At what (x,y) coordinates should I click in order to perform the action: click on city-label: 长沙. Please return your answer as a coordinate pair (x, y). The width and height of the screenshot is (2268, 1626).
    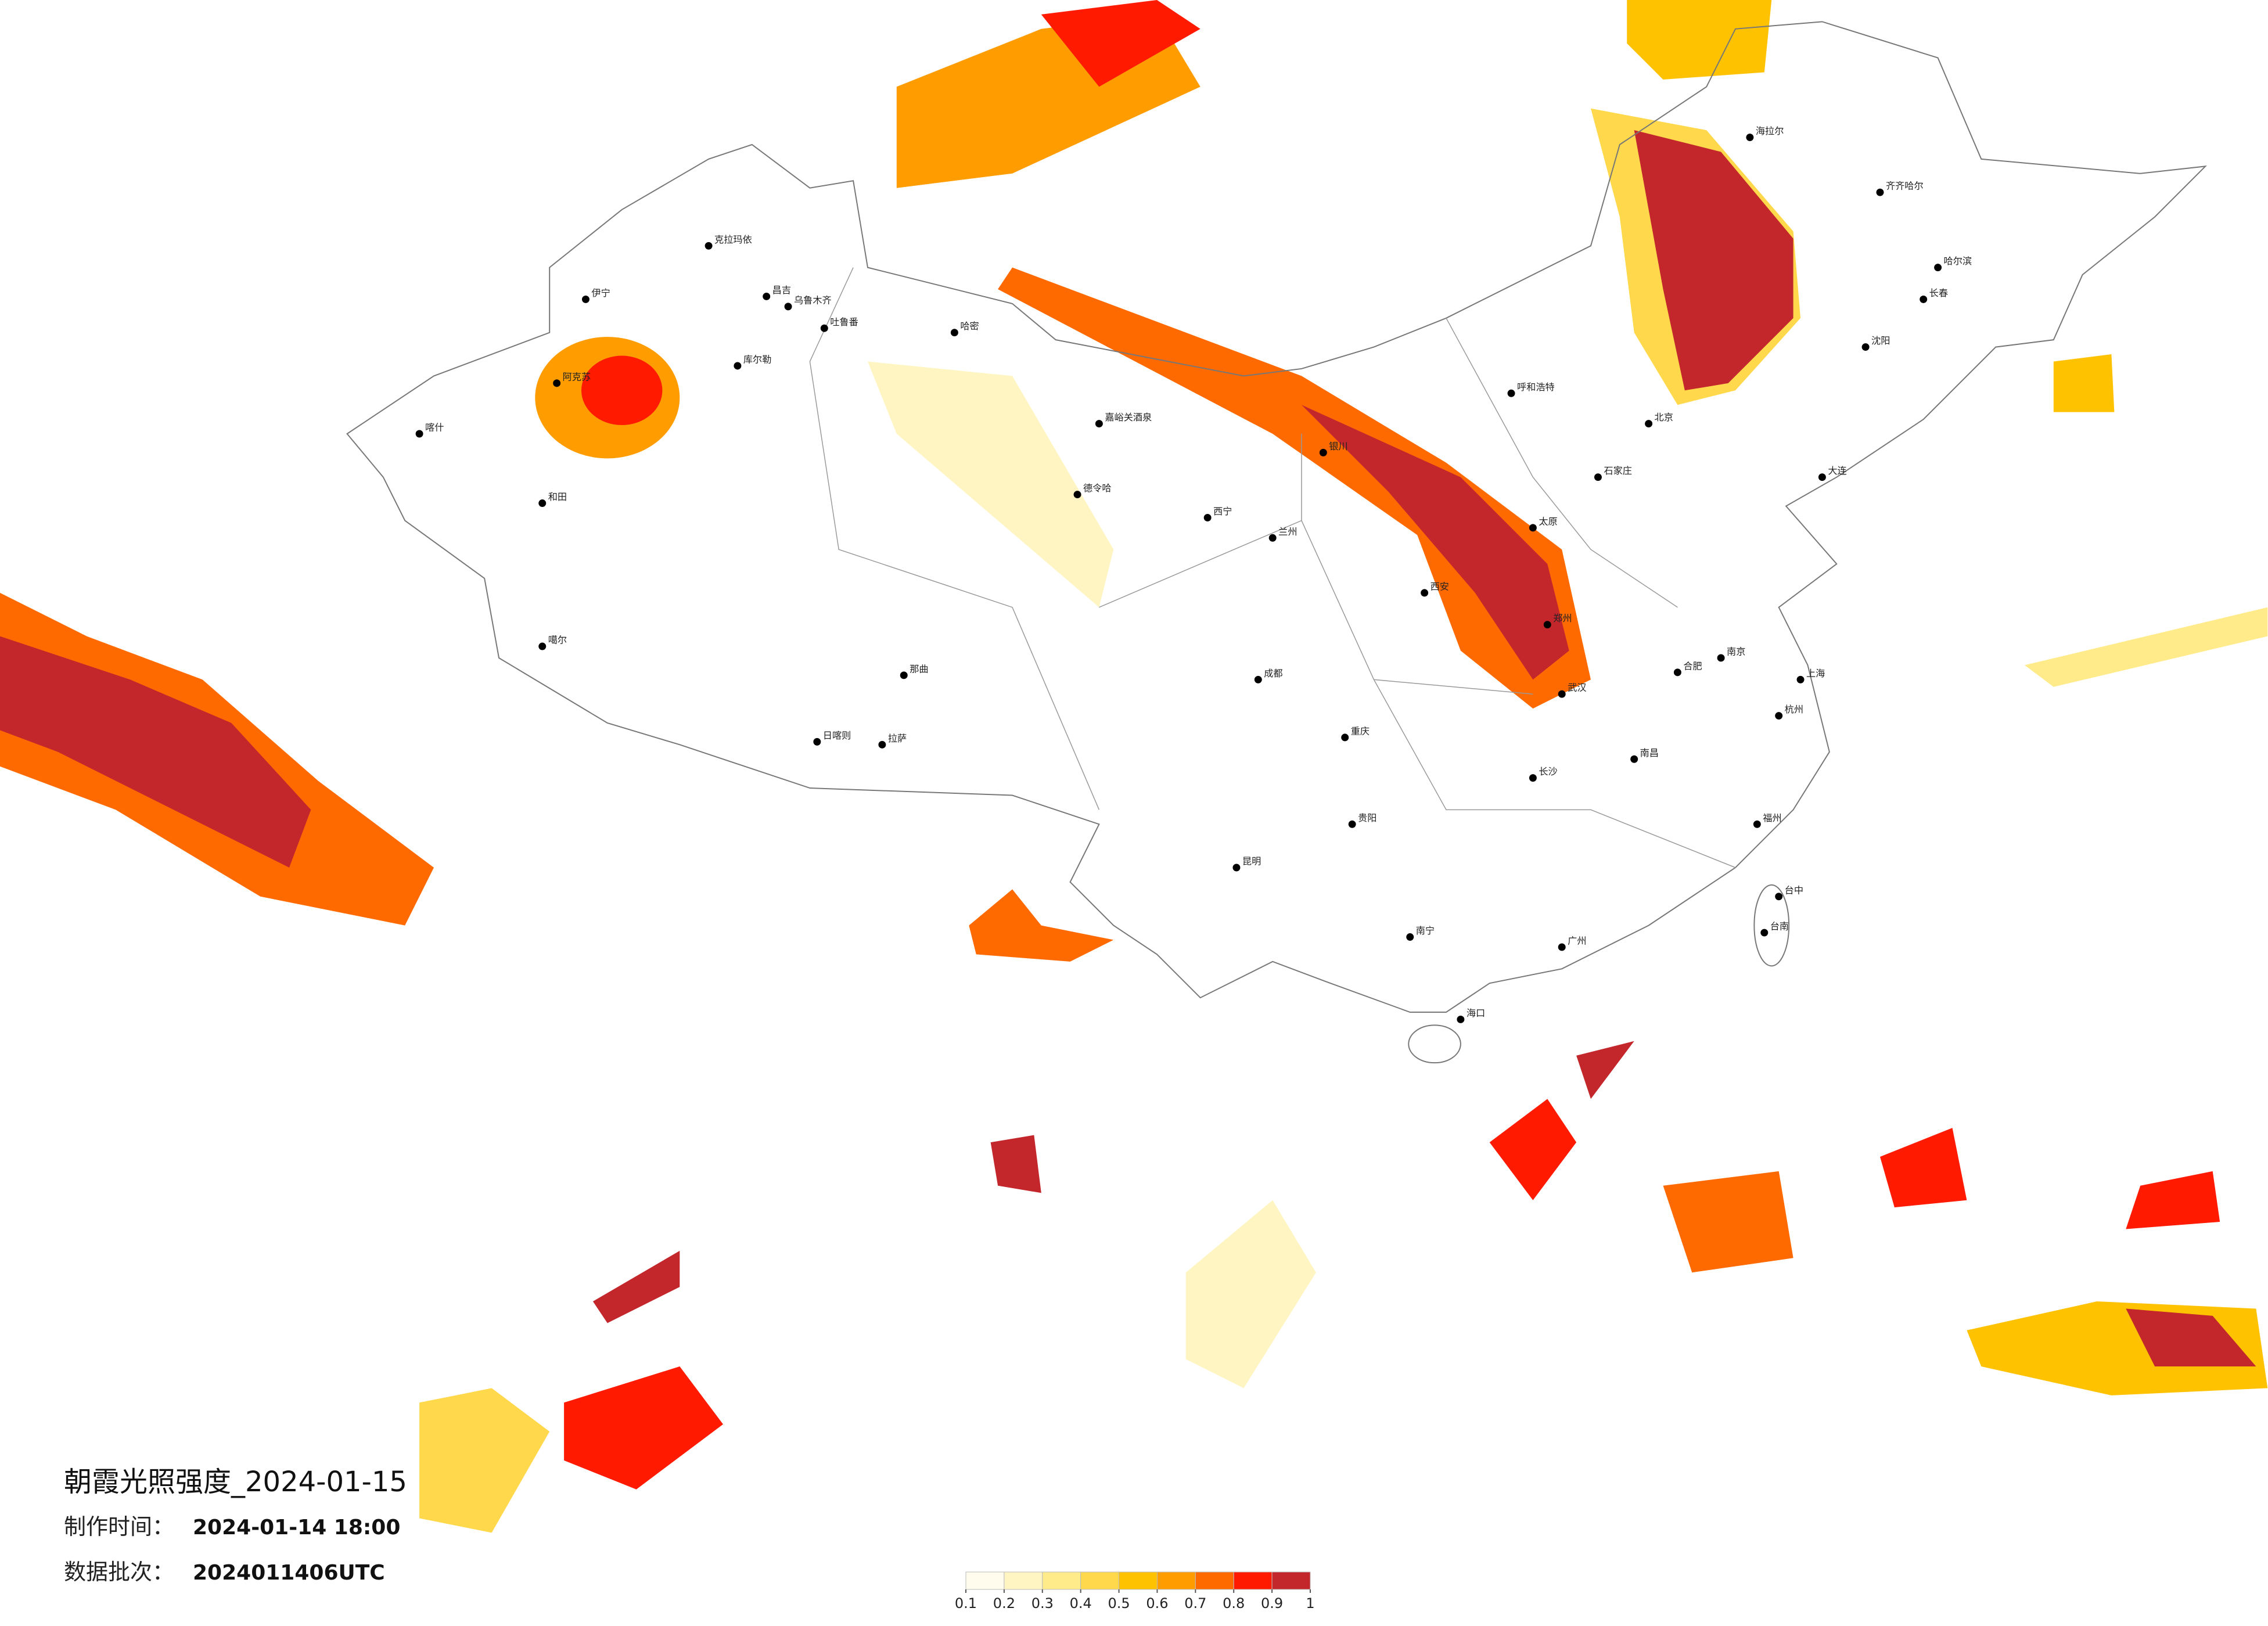
    Looking at the image, I should click on (1548, 772).